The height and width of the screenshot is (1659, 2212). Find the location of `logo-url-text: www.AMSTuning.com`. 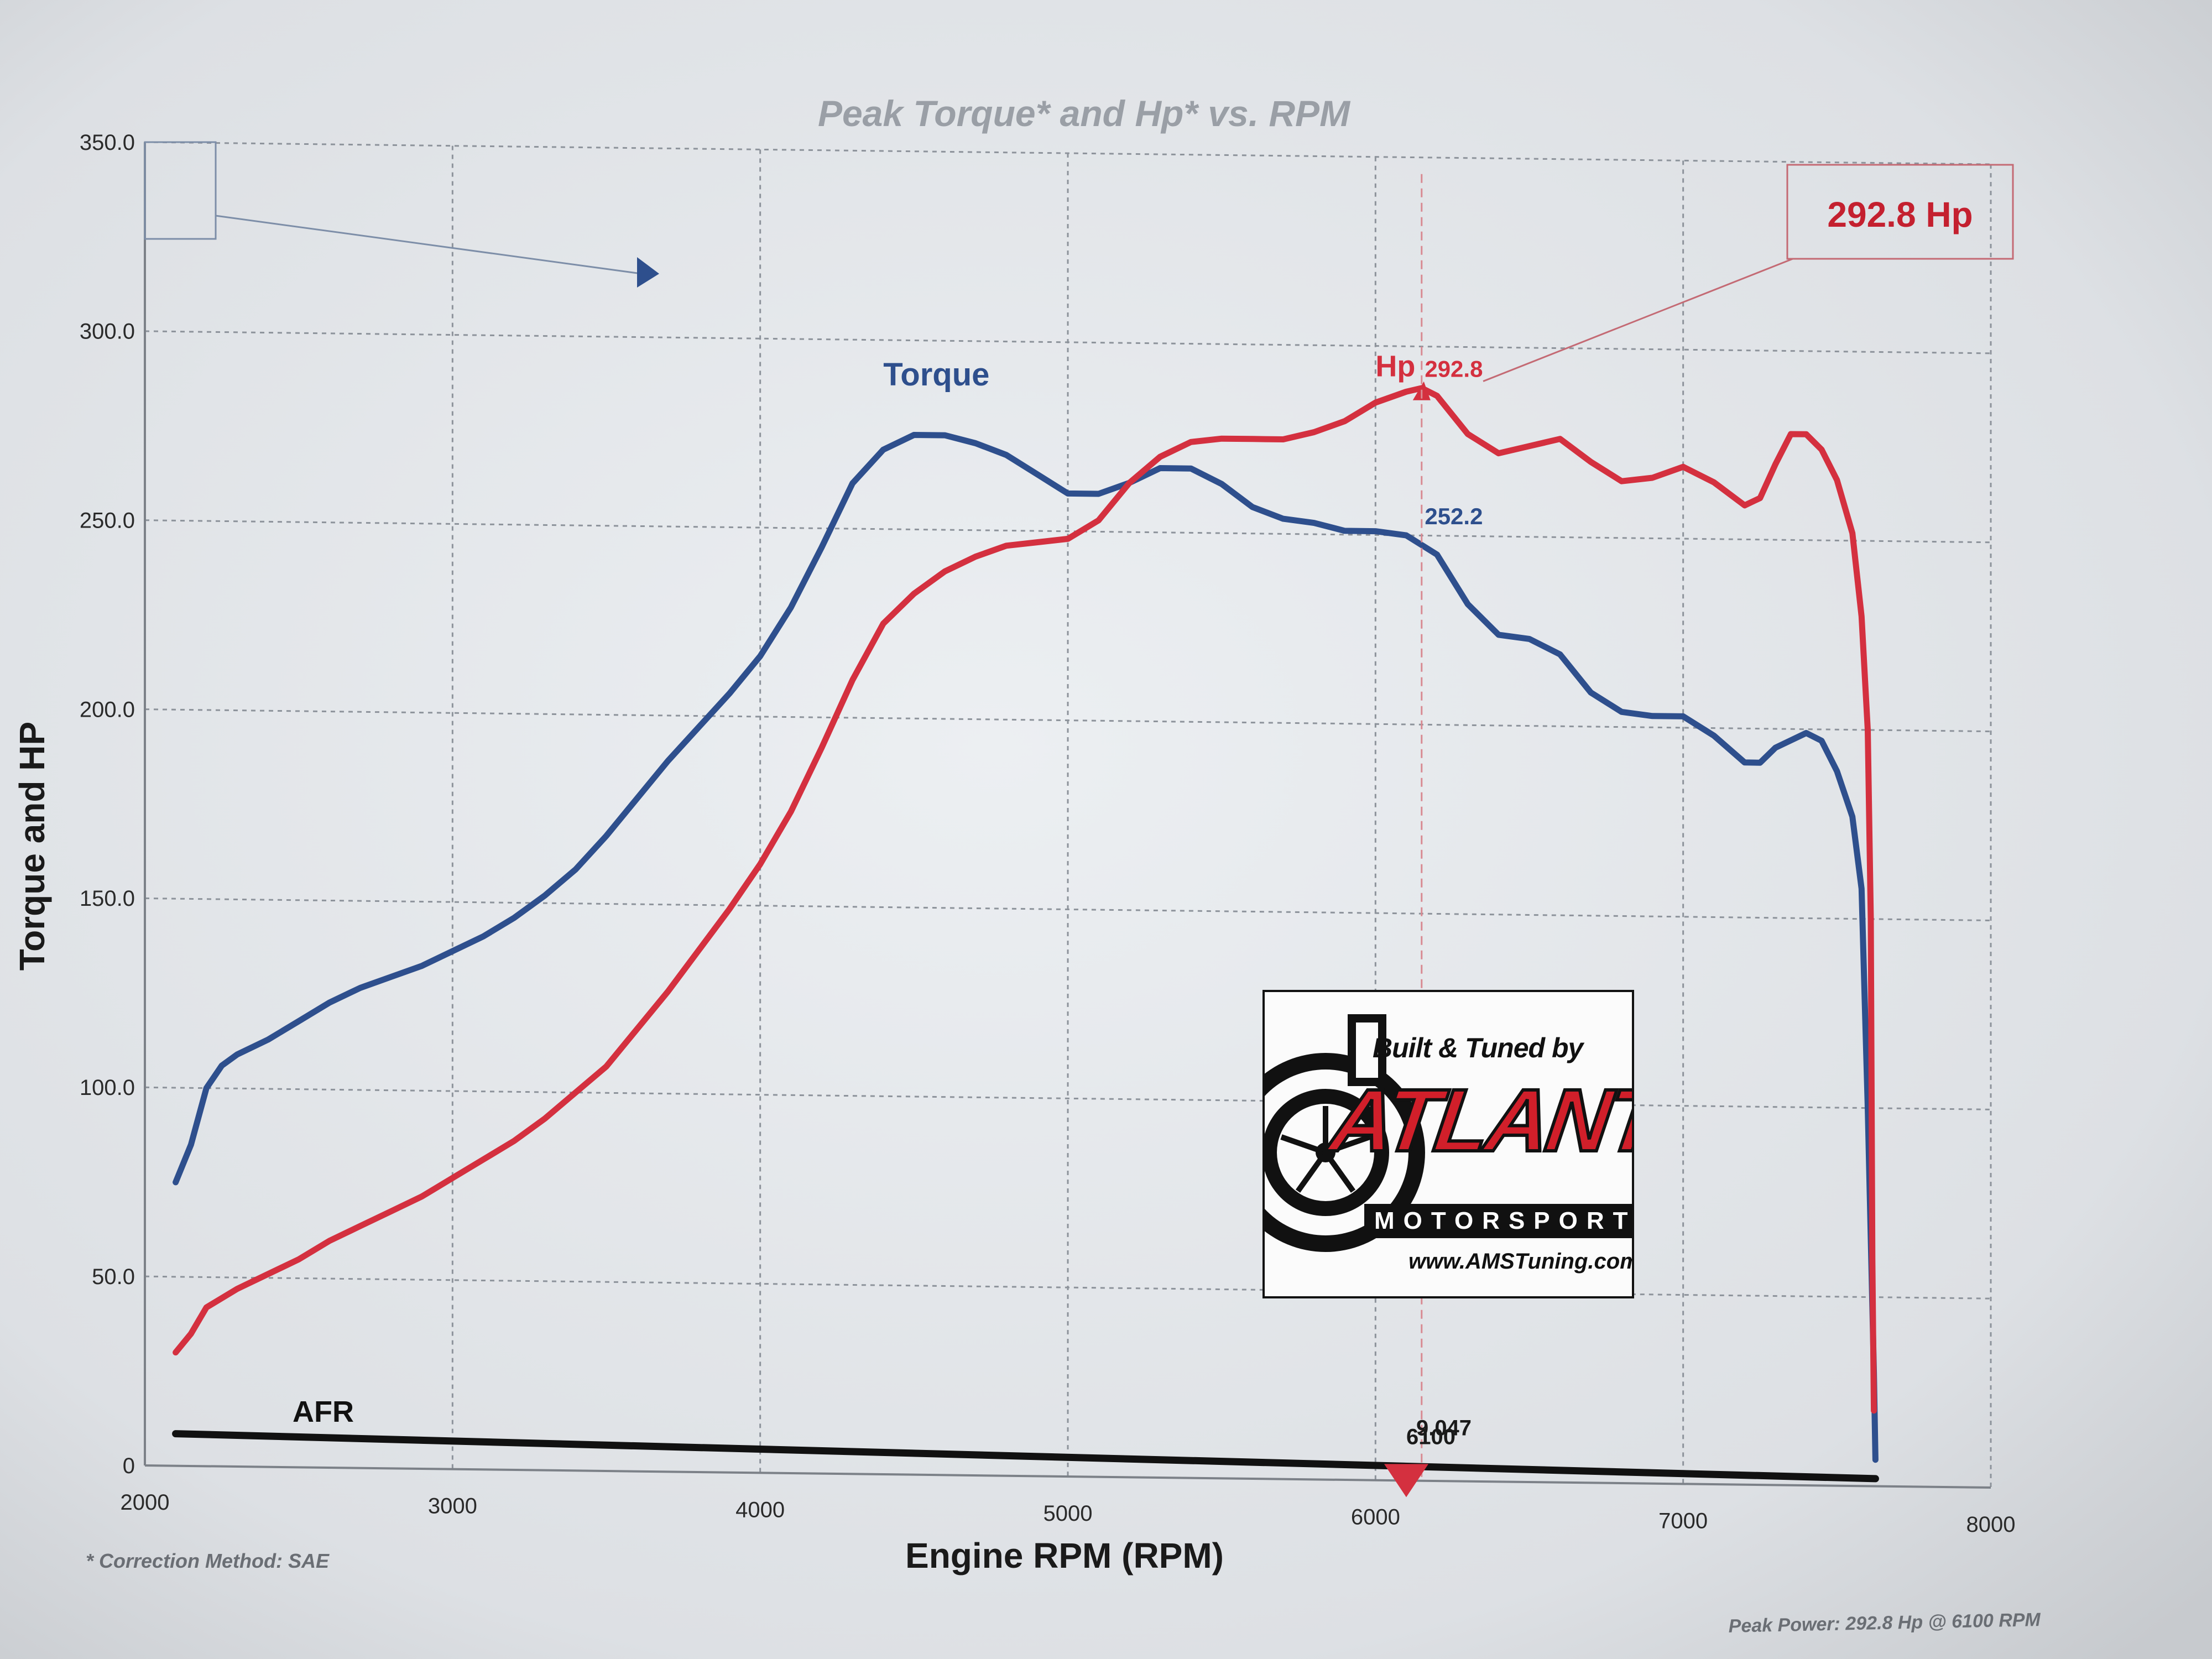

logo-url-text: www.AMSTuning.com is located at coordinates (1521, 1262).